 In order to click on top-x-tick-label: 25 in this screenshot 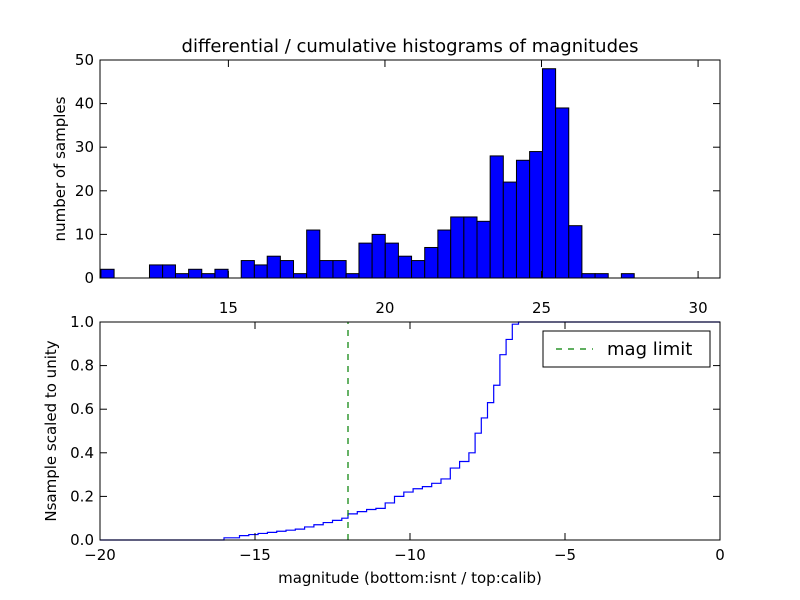, I will do `click(541, 308)`.